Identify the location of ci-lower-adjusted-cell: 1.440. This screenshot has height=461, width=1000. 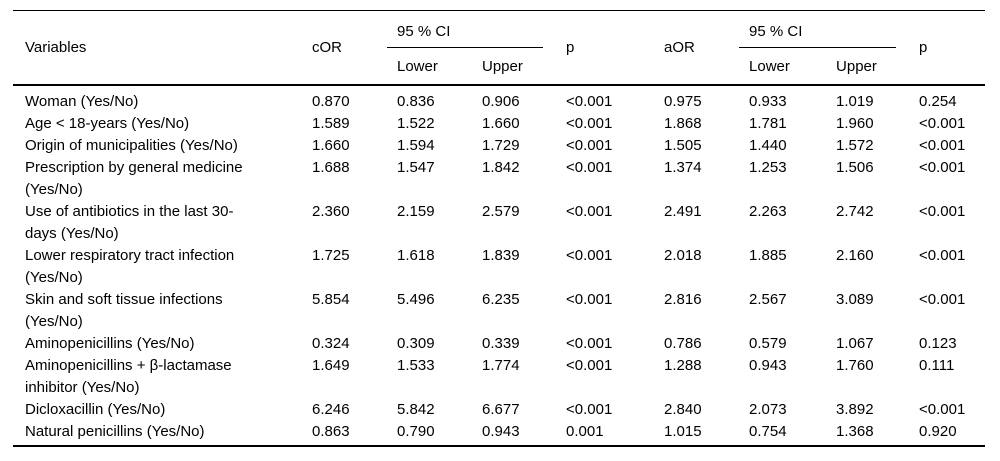
(768, 145).